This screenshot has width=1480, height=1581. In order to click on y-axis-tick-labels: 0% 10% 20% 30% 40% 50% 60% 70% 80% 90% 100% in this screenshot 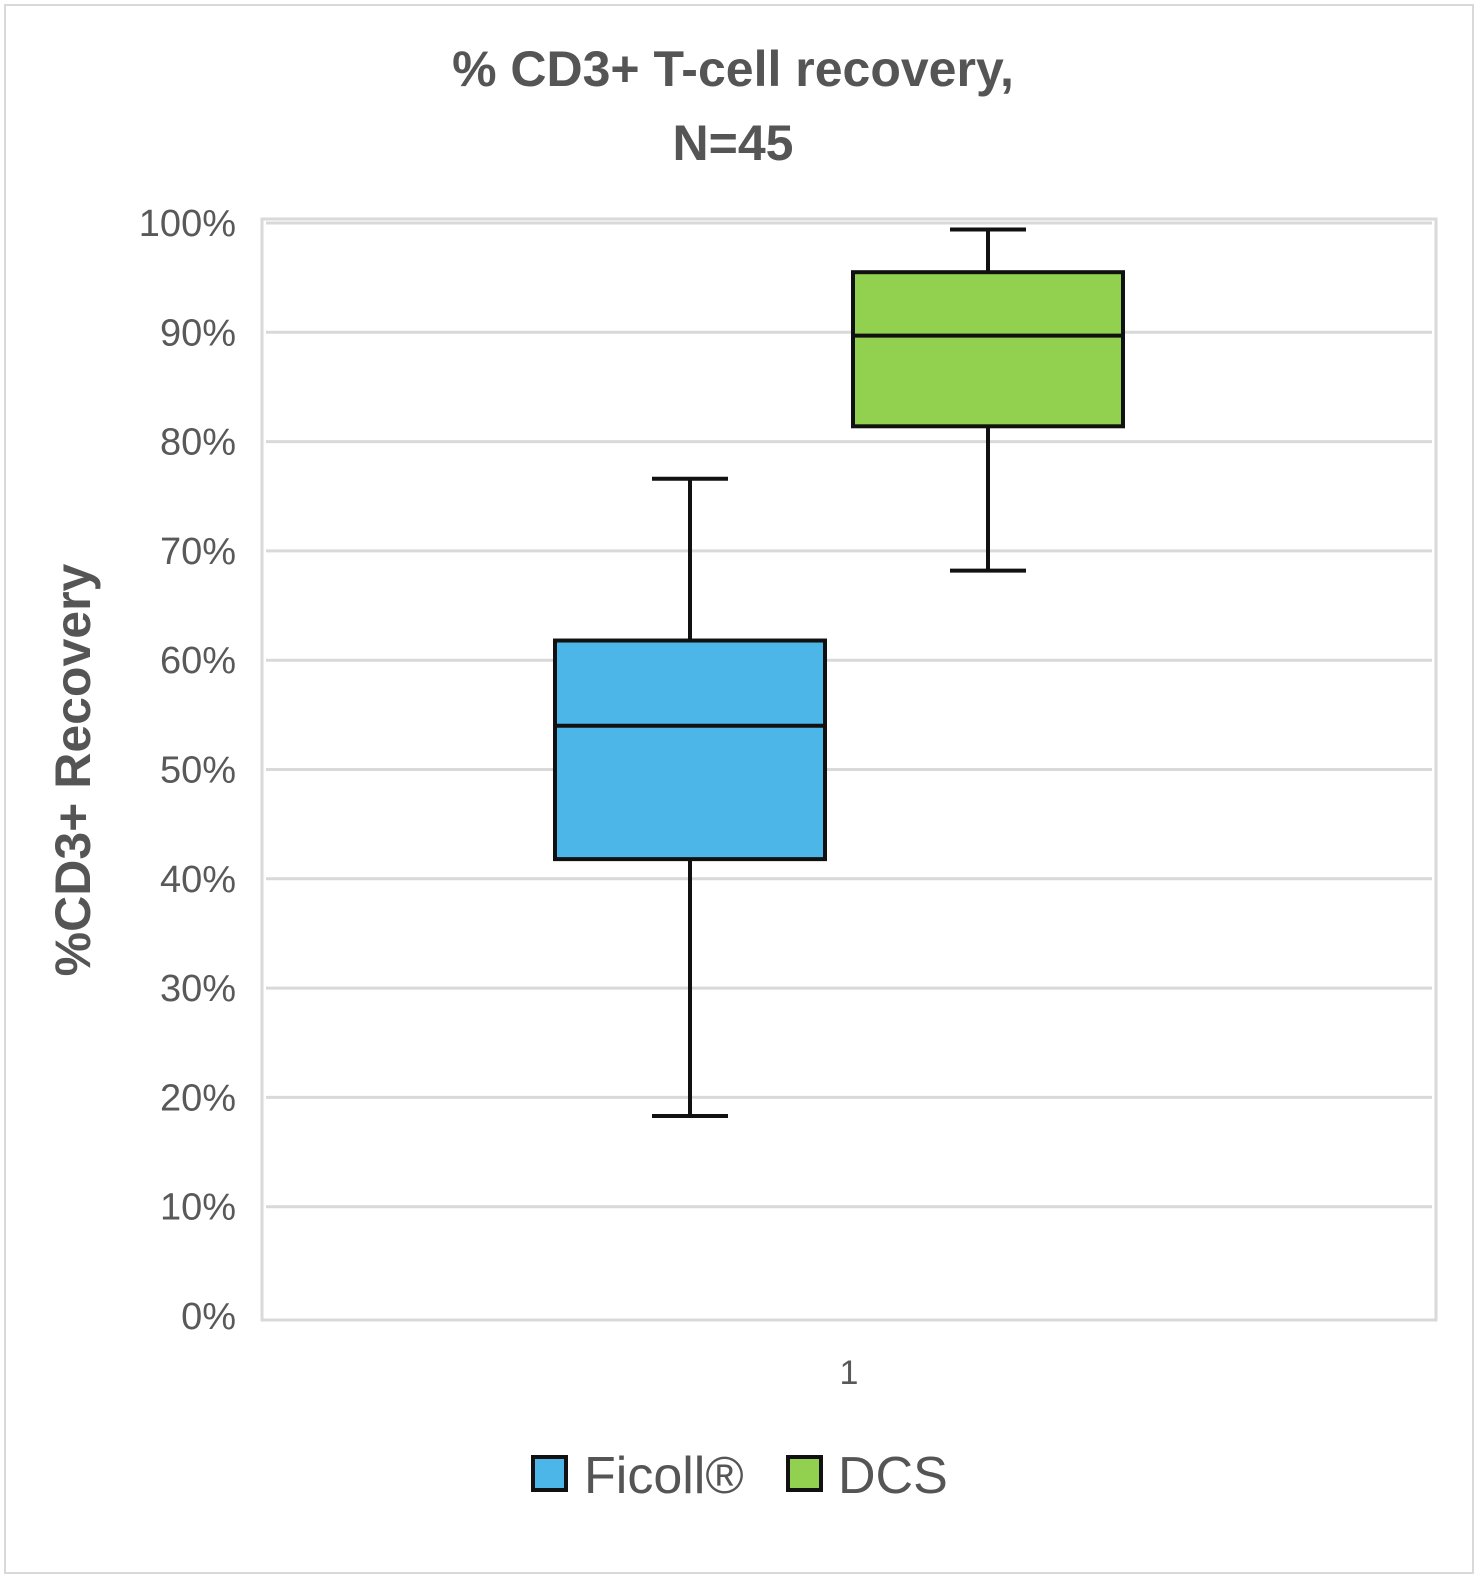, I will do `click(187, 770)`.